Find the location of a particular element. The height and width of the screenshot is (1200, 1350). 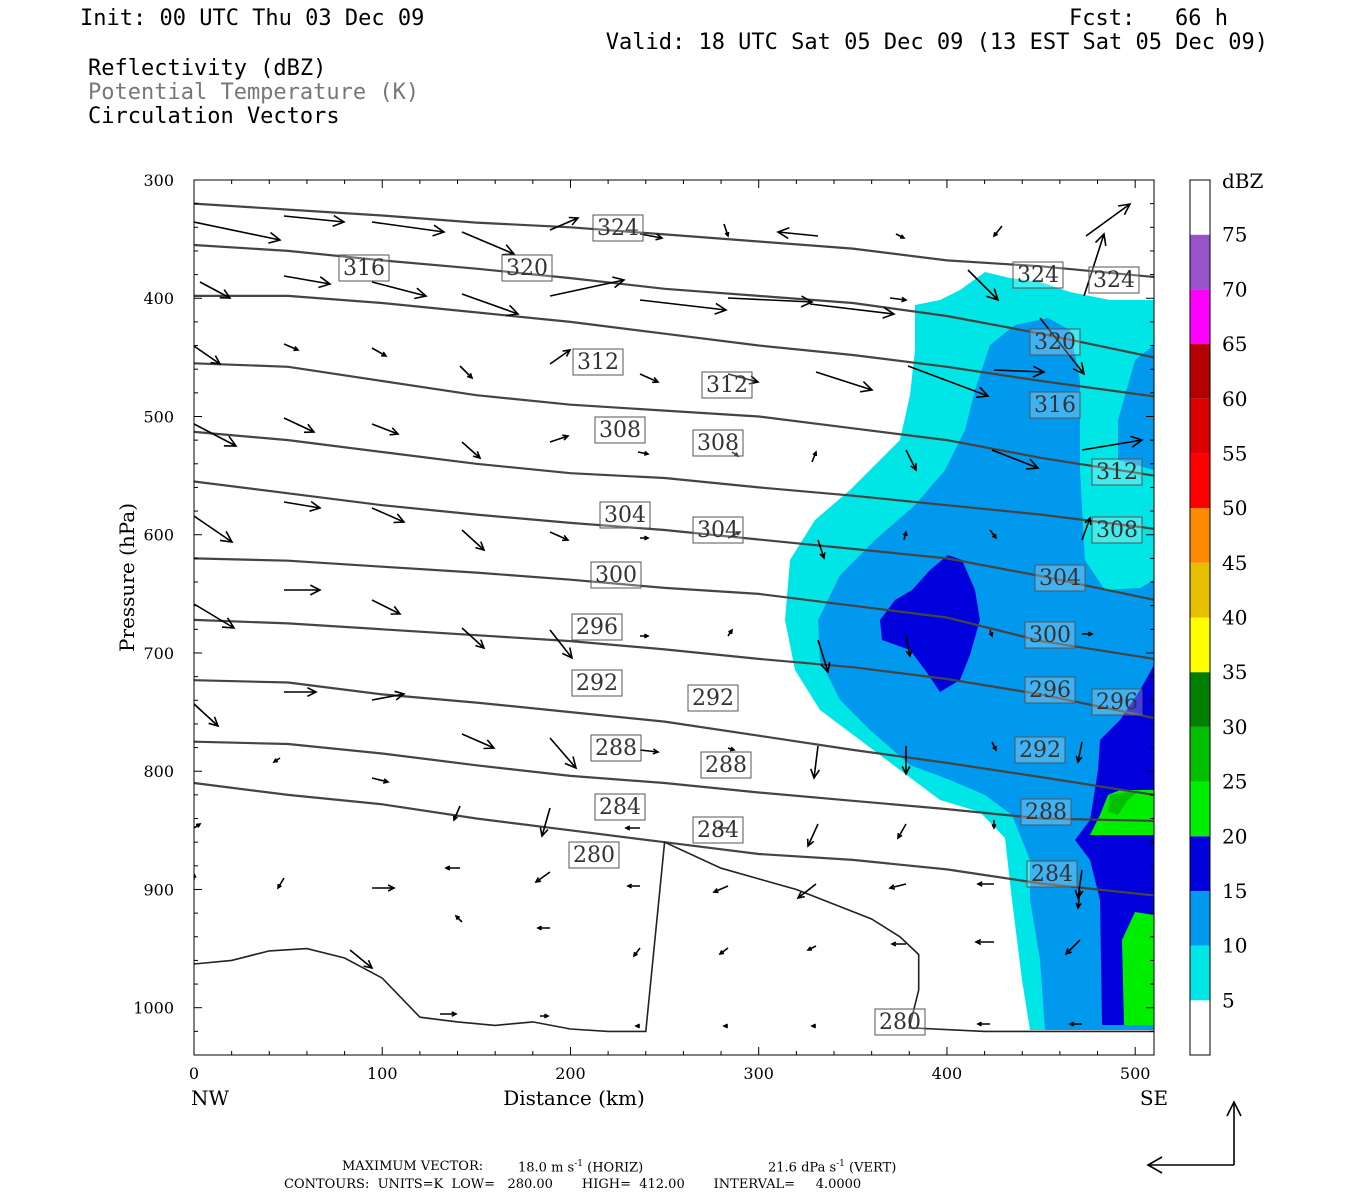

y-tick-label: 400 is located at coordinates (158, 298).